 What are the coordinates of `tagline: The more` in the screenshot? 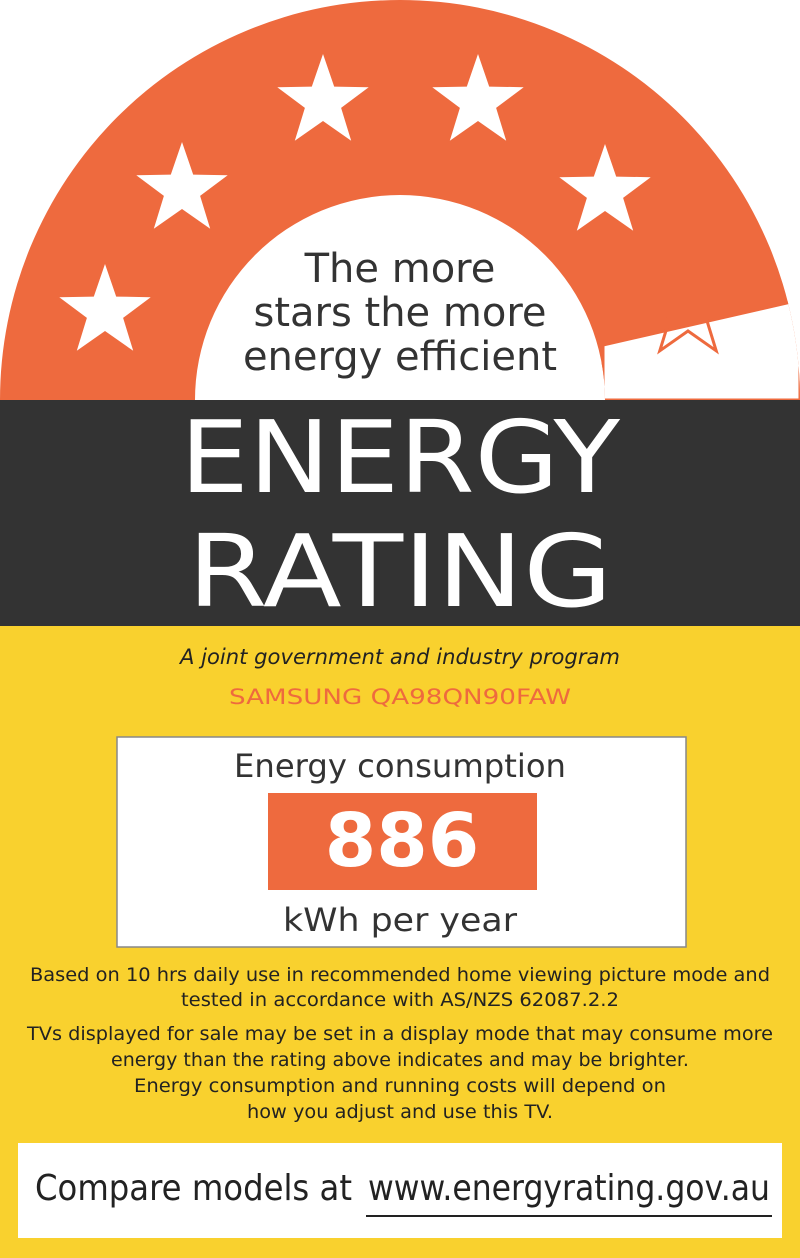 It's located at (400, 269).